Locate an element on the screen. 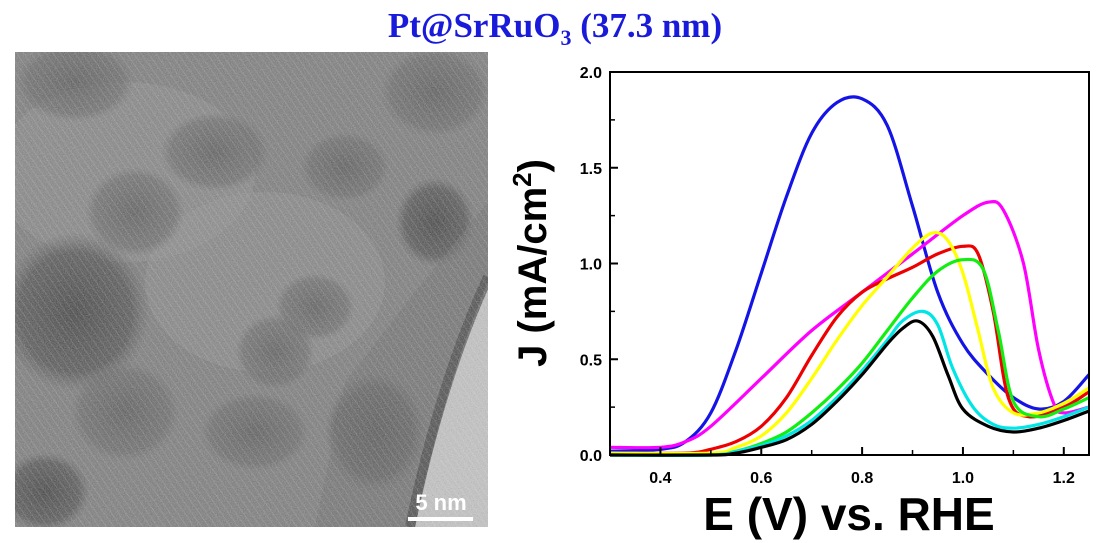 The image size is (1110, 543). y-tick-label: 1.5 is located at coordinates (591, 169).